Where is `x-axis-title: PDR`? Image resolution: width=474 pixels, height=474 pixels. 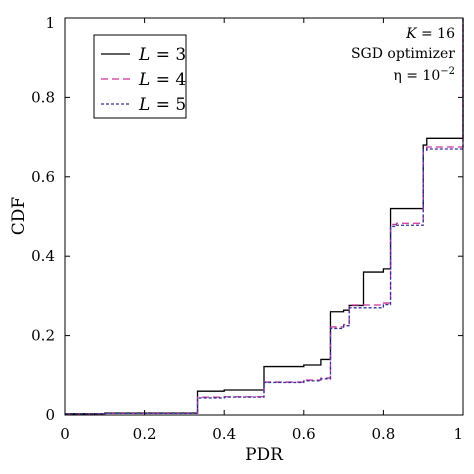
x-axis-title: PDR is located at coordinates (264, 455).